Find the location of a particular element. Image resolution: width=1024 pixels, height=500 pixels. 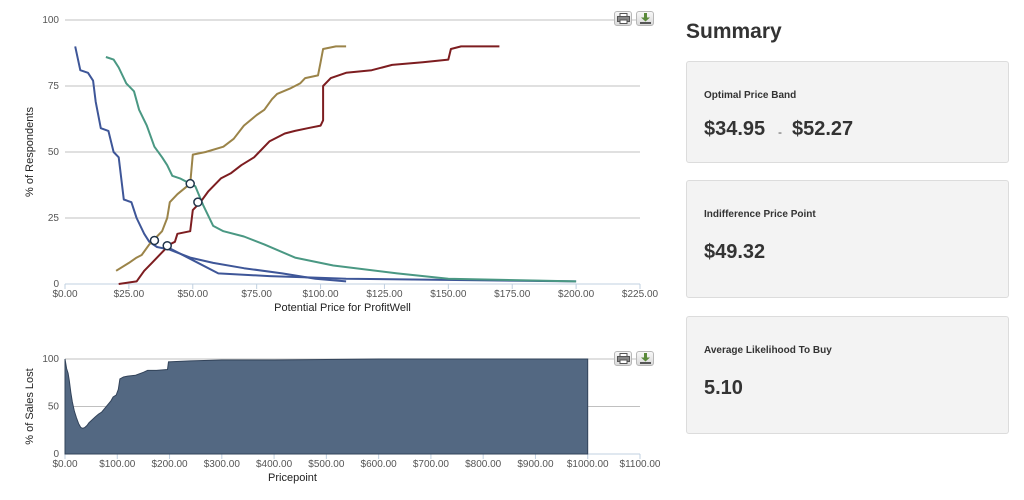

x-tick-label: $1000.00 is located at coordinates (588, 464).